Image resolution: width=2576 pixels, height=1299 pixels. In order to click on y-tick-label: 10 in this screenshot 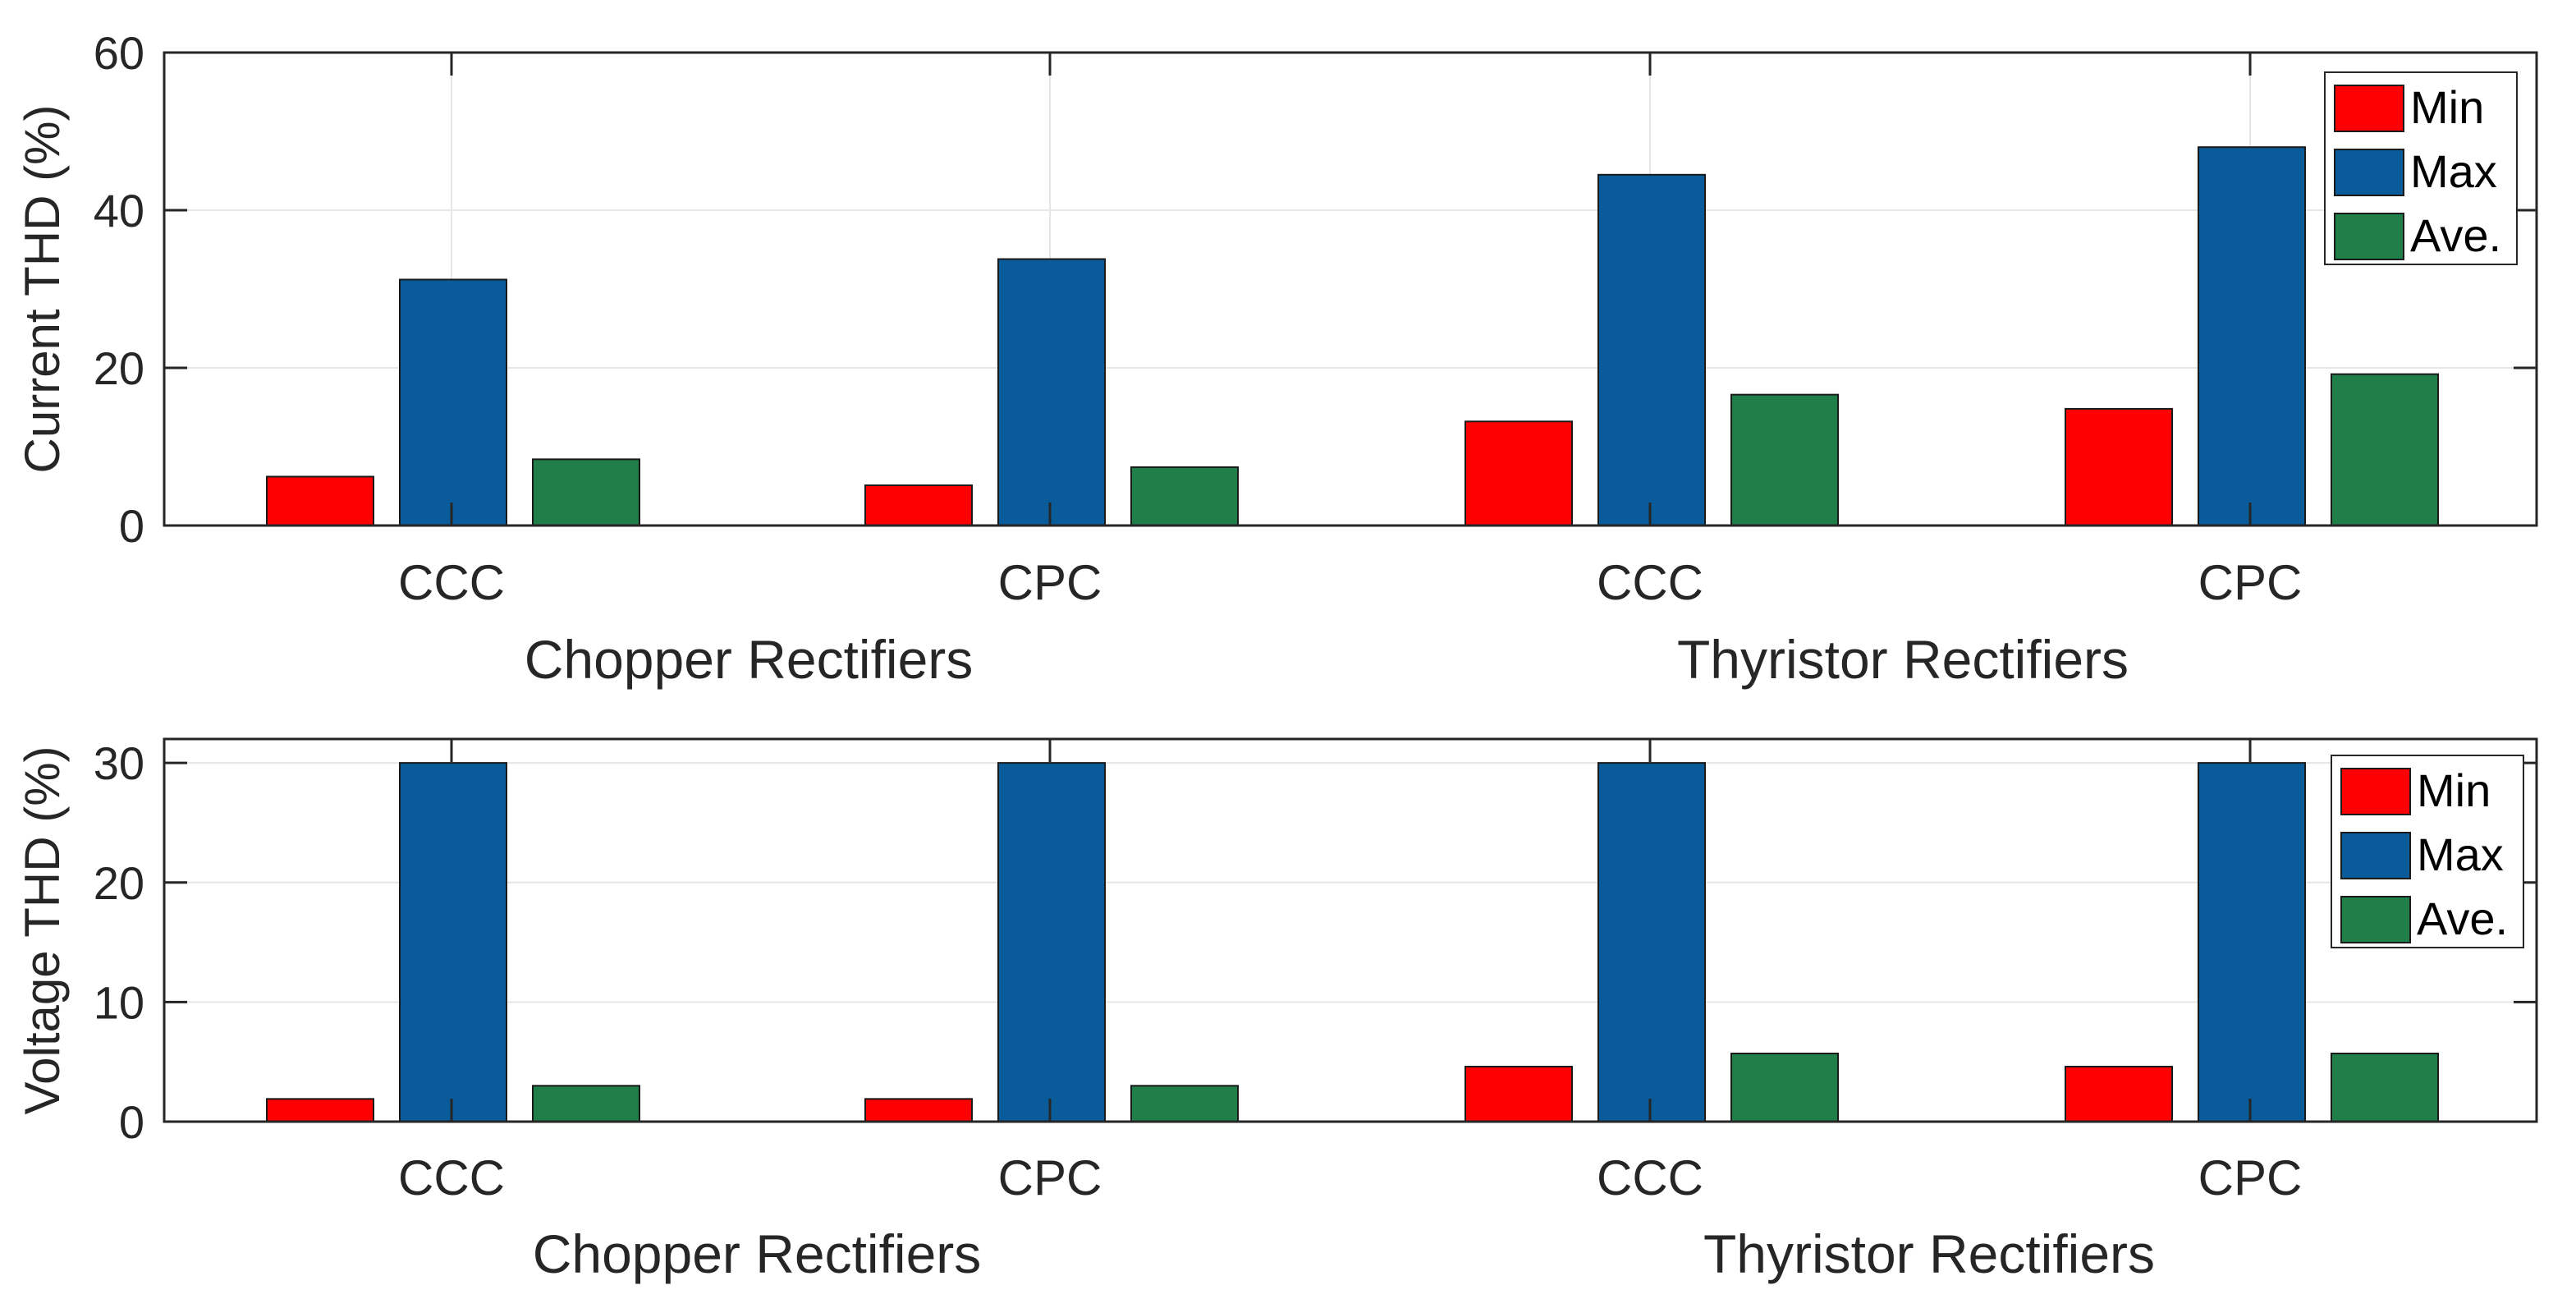, I will do `click(119, 1002)`.